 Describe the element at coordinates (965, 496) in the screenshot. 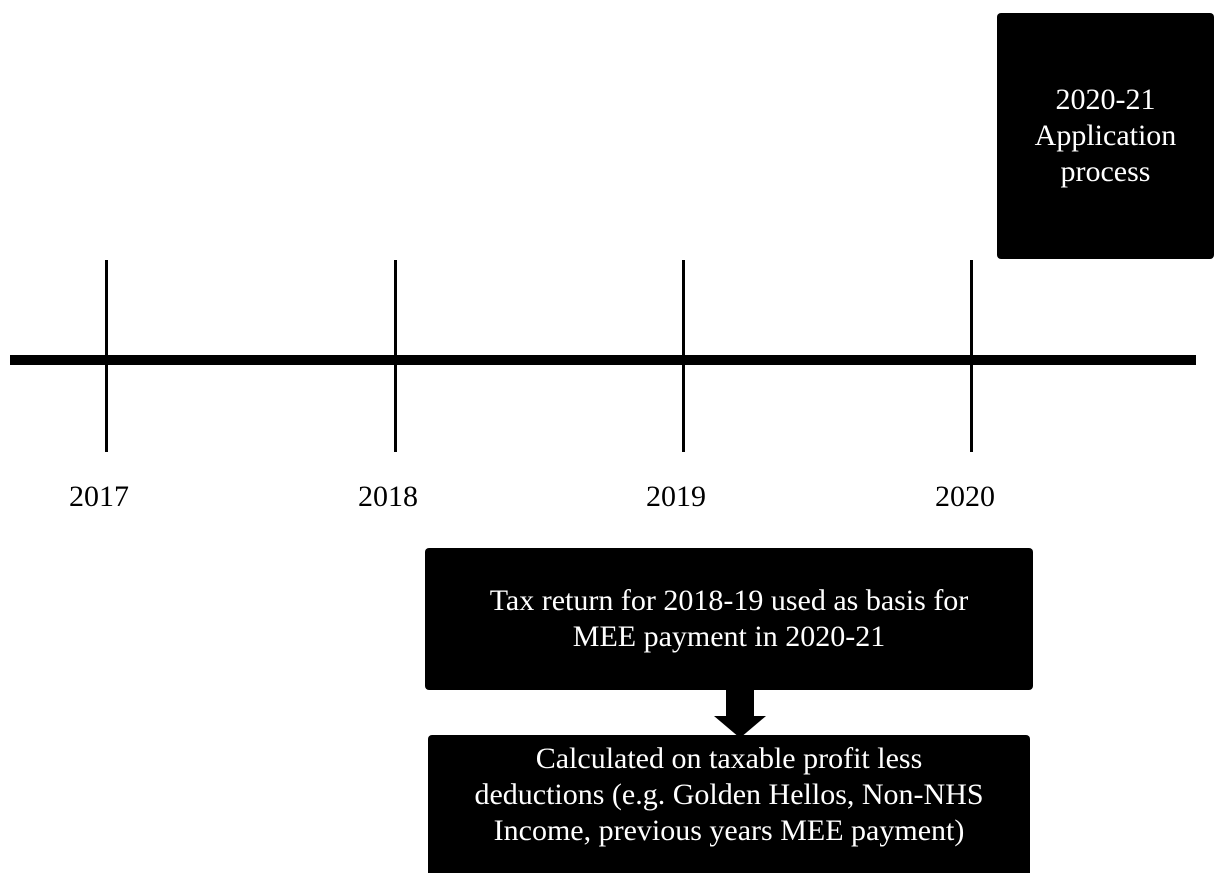

I see `year-label-2020: 2020` at that location.